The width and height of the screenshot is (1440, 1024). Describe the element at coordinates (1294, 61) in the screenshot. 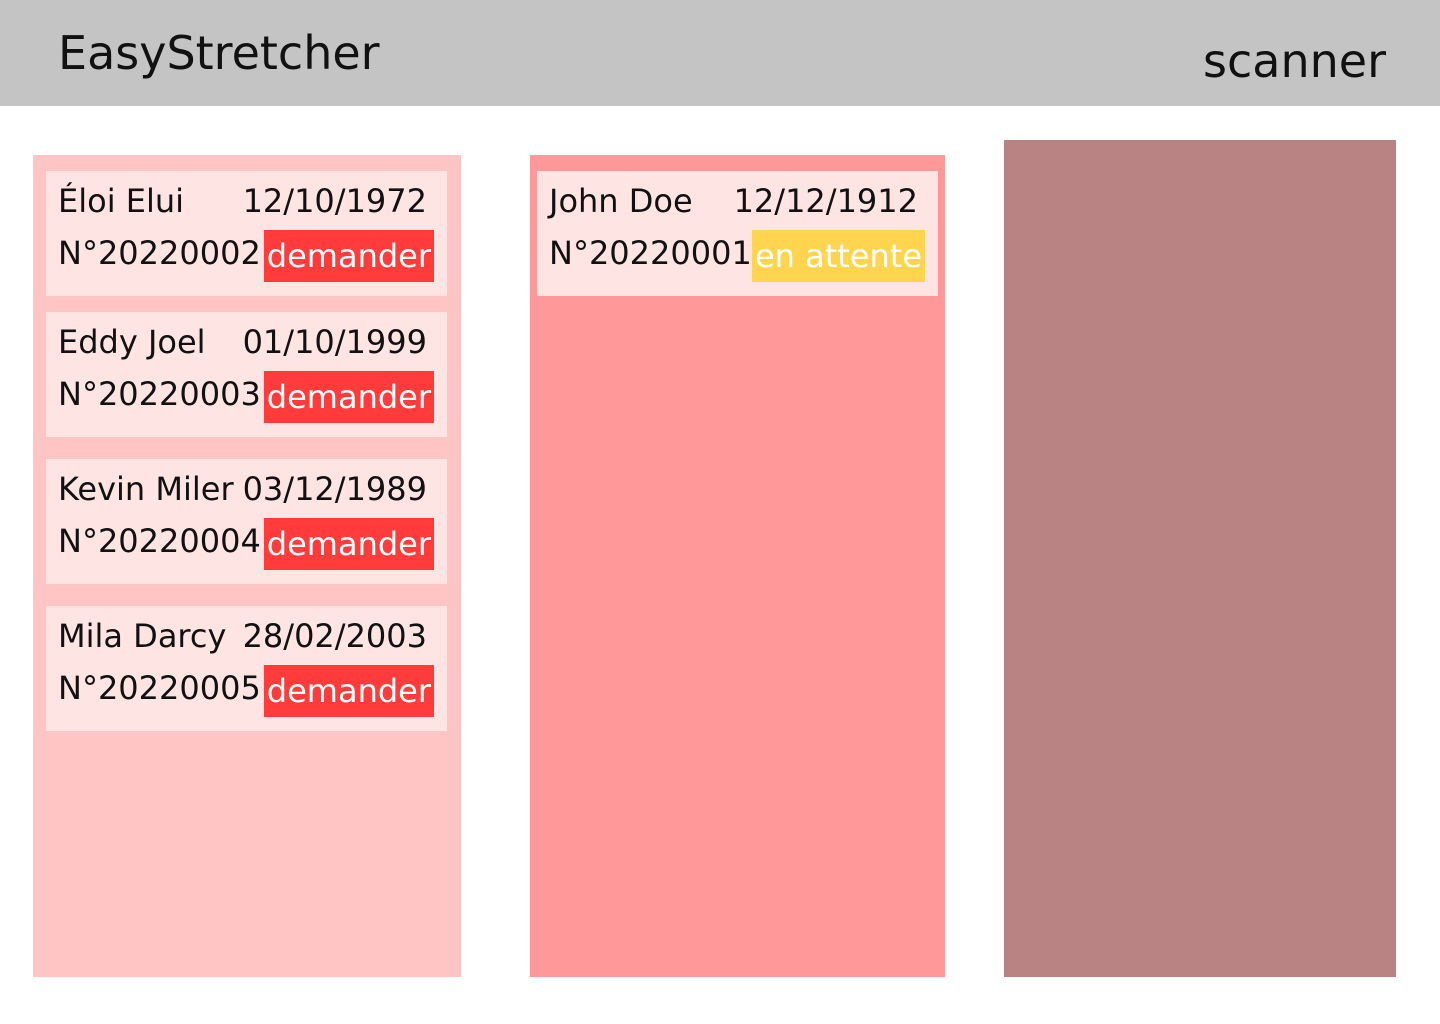

I see `scanner-button: scanner` at that location.